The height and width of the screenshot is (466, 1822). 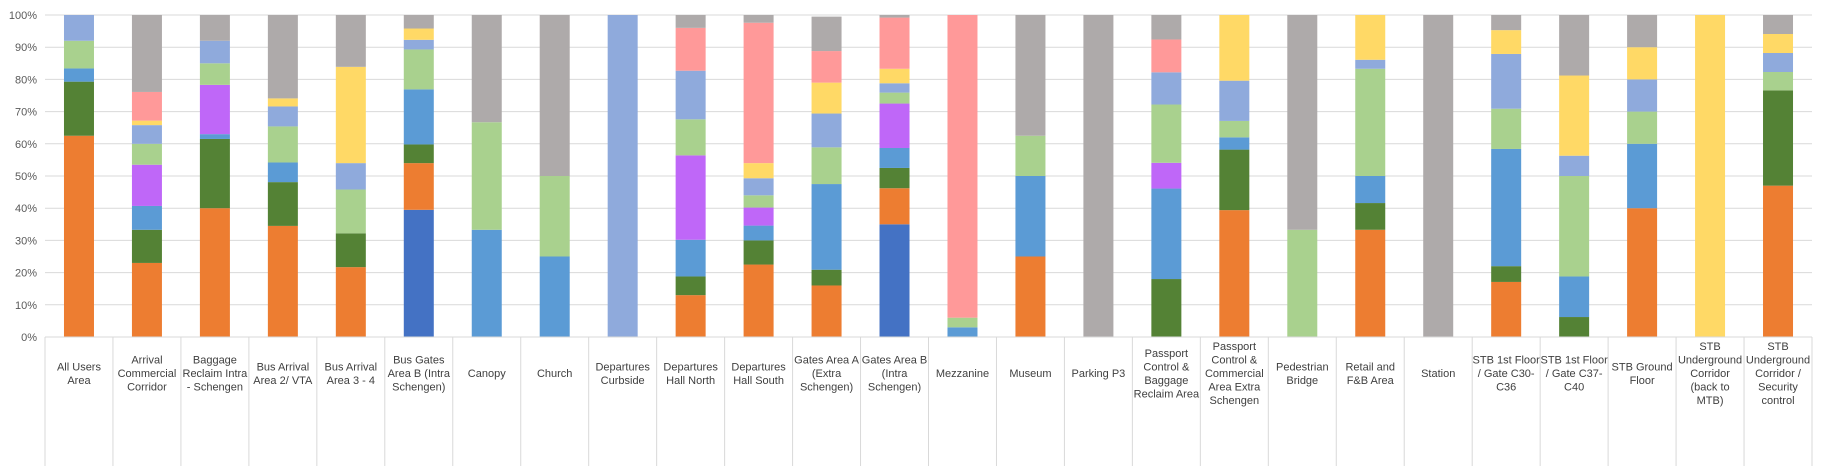 I want to click on y-axis: 0% 10% 20% 30% 40% 50% 60% 70% 80% 90% 100%, so click(x=23, y=177).